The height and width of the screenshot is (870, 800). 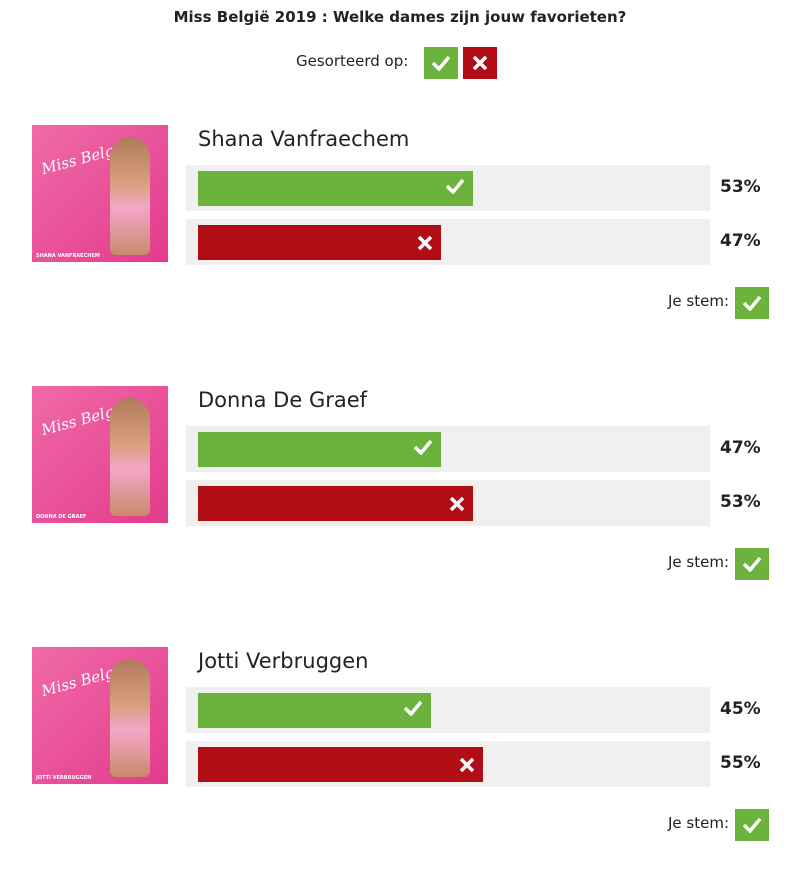 I want to click on sort-label: Gesorteerd op:, so click(x=352, y=61).